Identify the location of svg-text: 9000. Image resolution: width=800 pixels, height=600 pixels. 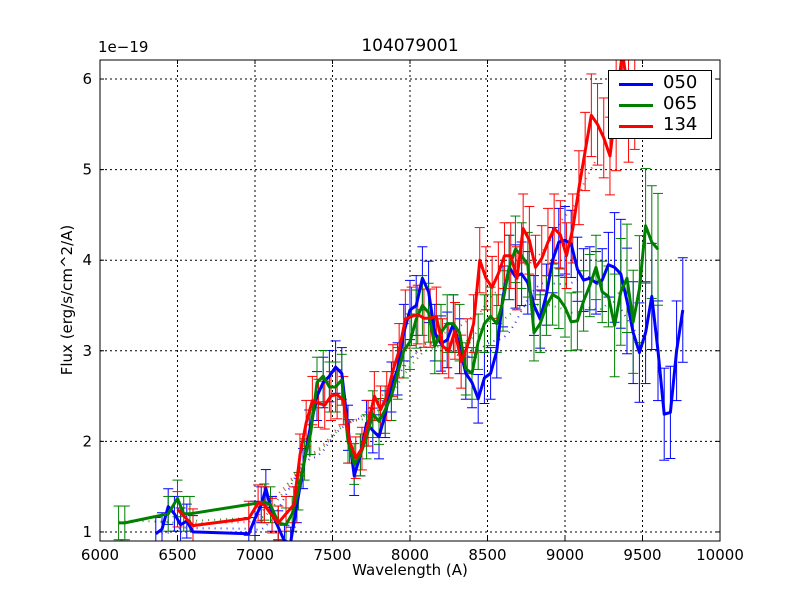
(565, 555).